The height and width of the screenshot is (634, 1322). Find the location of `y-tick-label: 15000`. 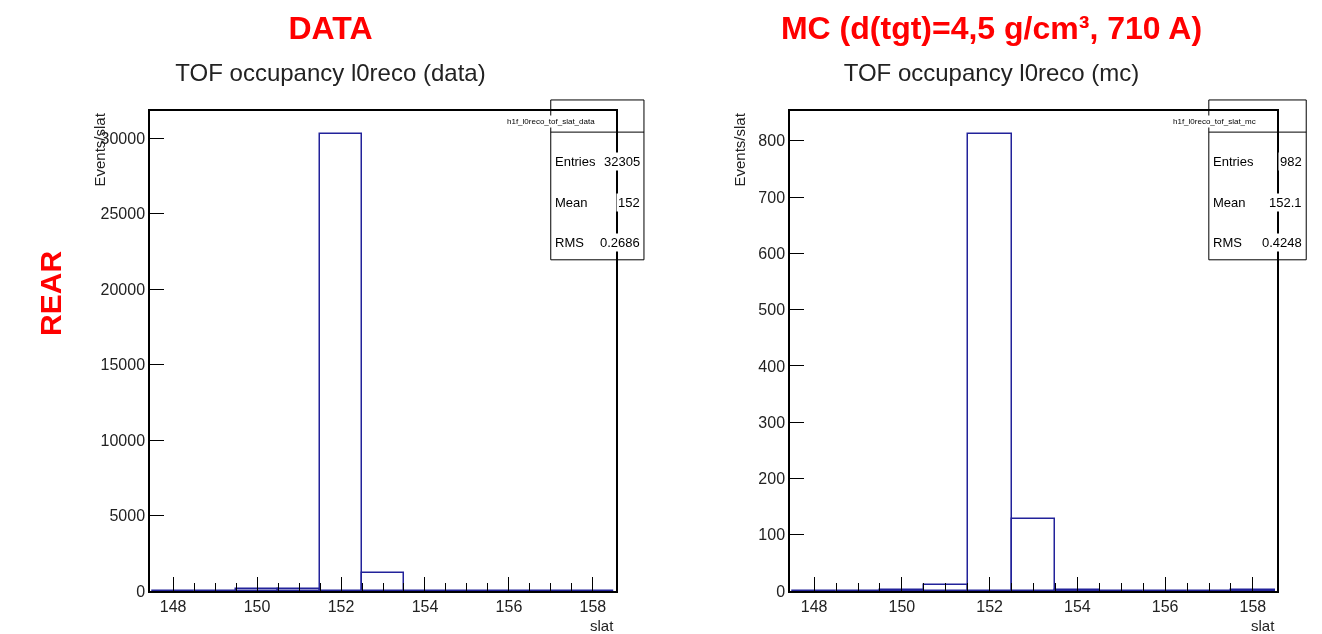

y-tick-label: 15000 is located at coordinates (123, 365).